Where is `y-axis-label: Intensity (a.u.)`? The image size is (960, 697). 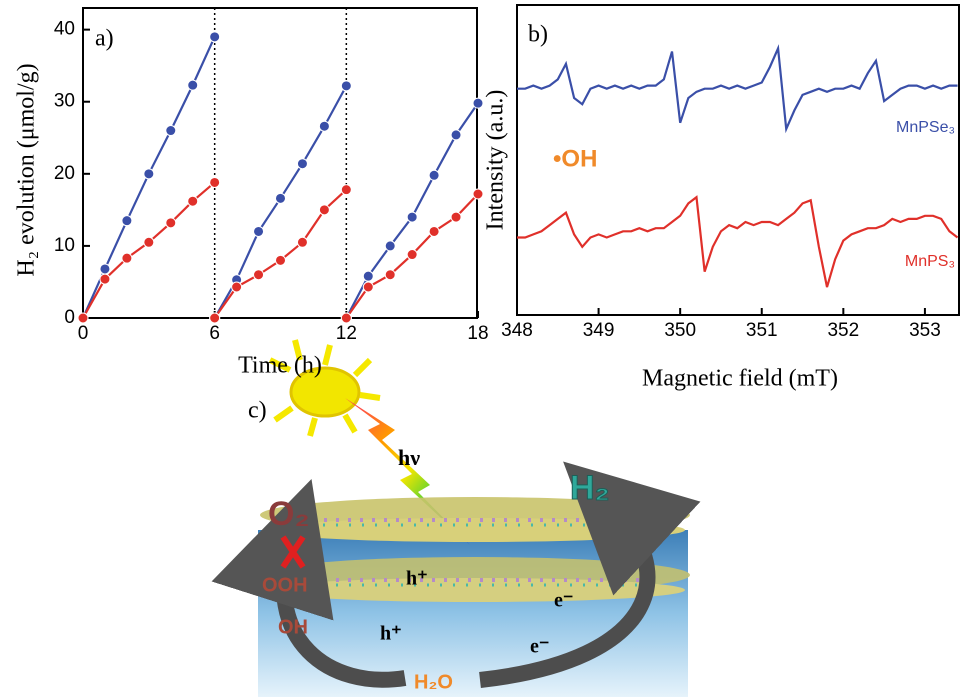 y-axis-label: Intensity (a.u.) is located at coordinates (496, 160).